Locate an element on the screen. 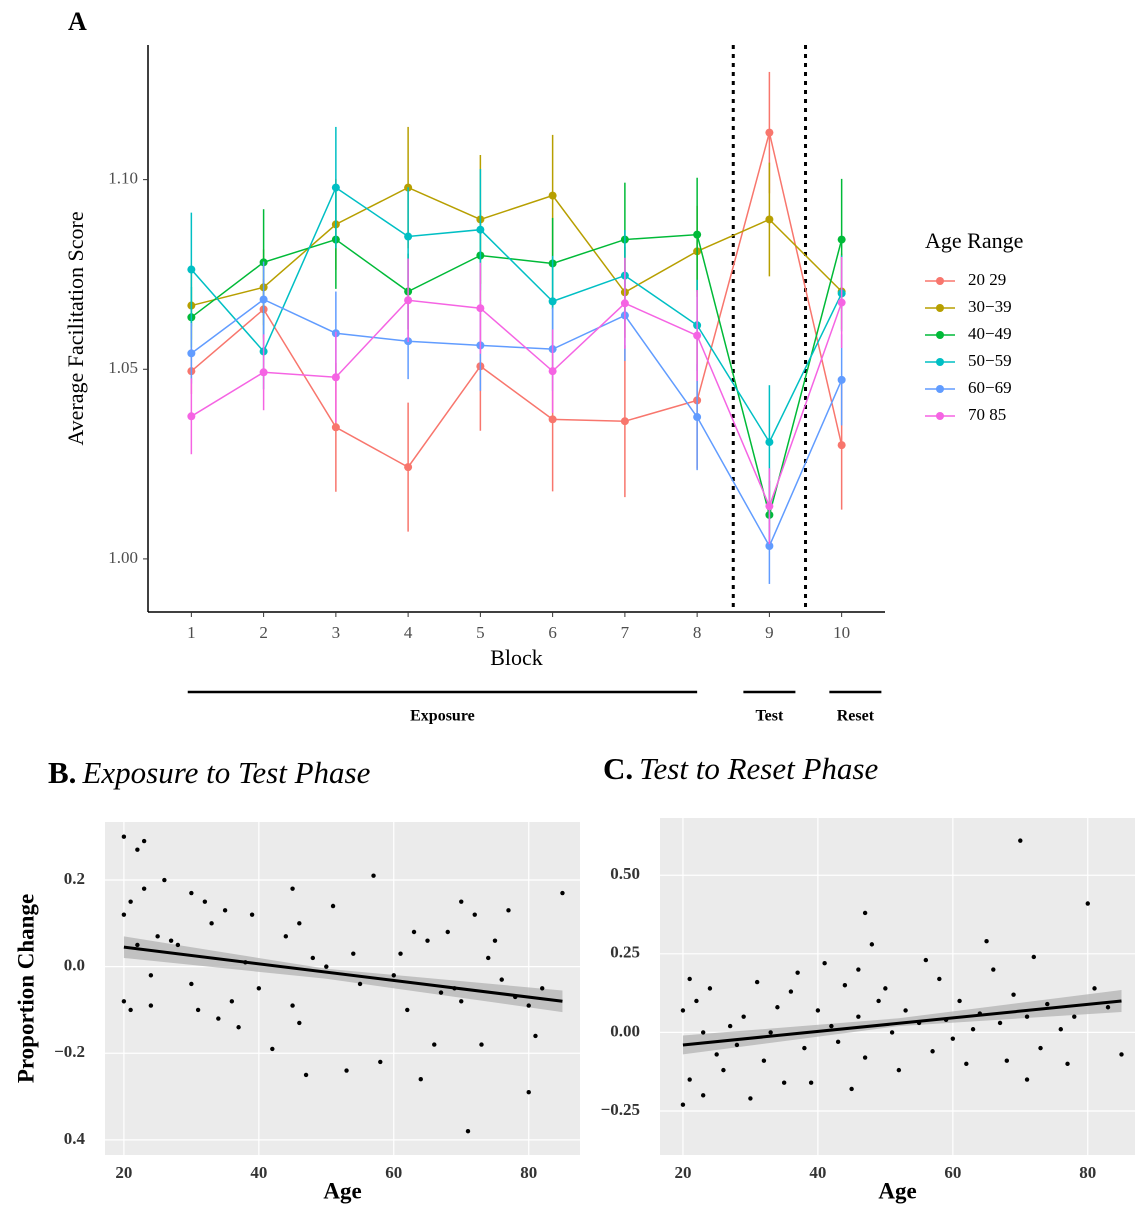 The height and width of the screenshot is (1211, 1145). y-tick-label: 1.00 is located at coordinates (123, 557).